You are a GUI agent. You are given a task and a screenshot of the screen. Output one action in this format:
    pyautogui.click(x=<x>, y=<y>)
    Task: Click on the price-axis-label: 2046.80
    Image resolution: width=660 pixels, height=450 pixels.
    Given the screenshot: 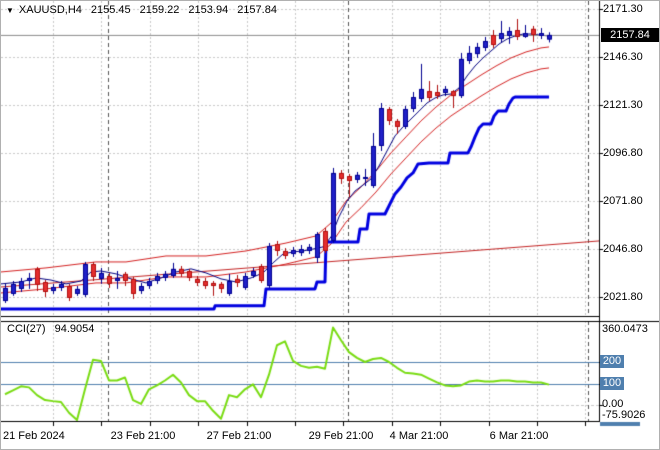 What is the action you would take?
    pyautogui.click(x=623, y=249)
    